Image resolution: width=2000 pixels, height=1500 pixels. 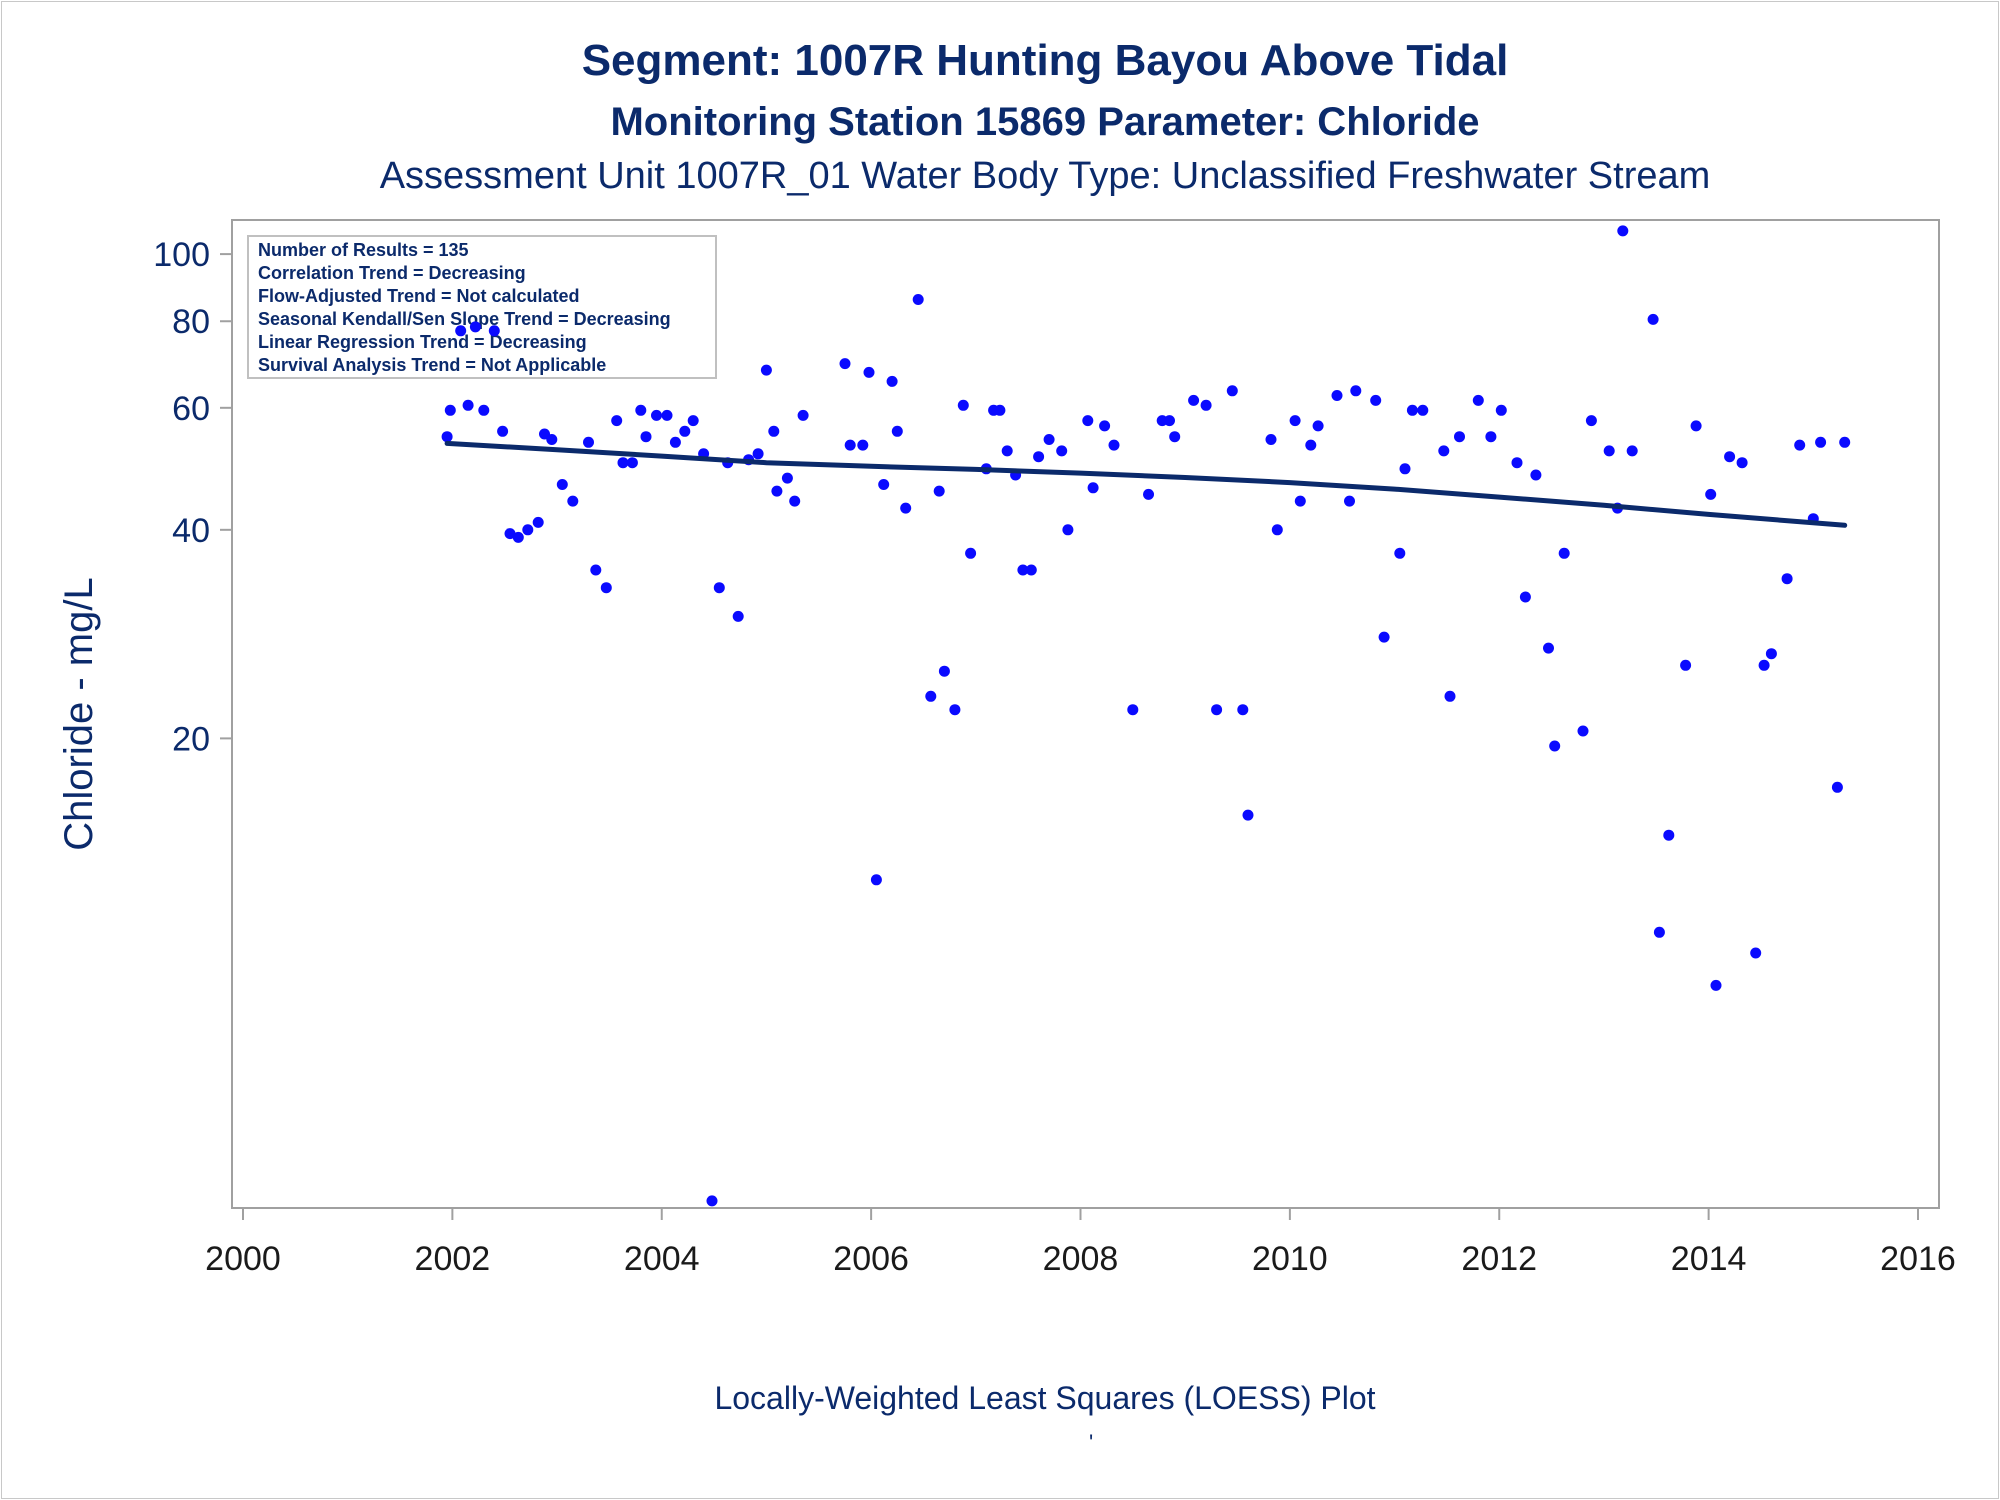 I want to click on x-tick-label: 2002, so click(x=453, y=1259).